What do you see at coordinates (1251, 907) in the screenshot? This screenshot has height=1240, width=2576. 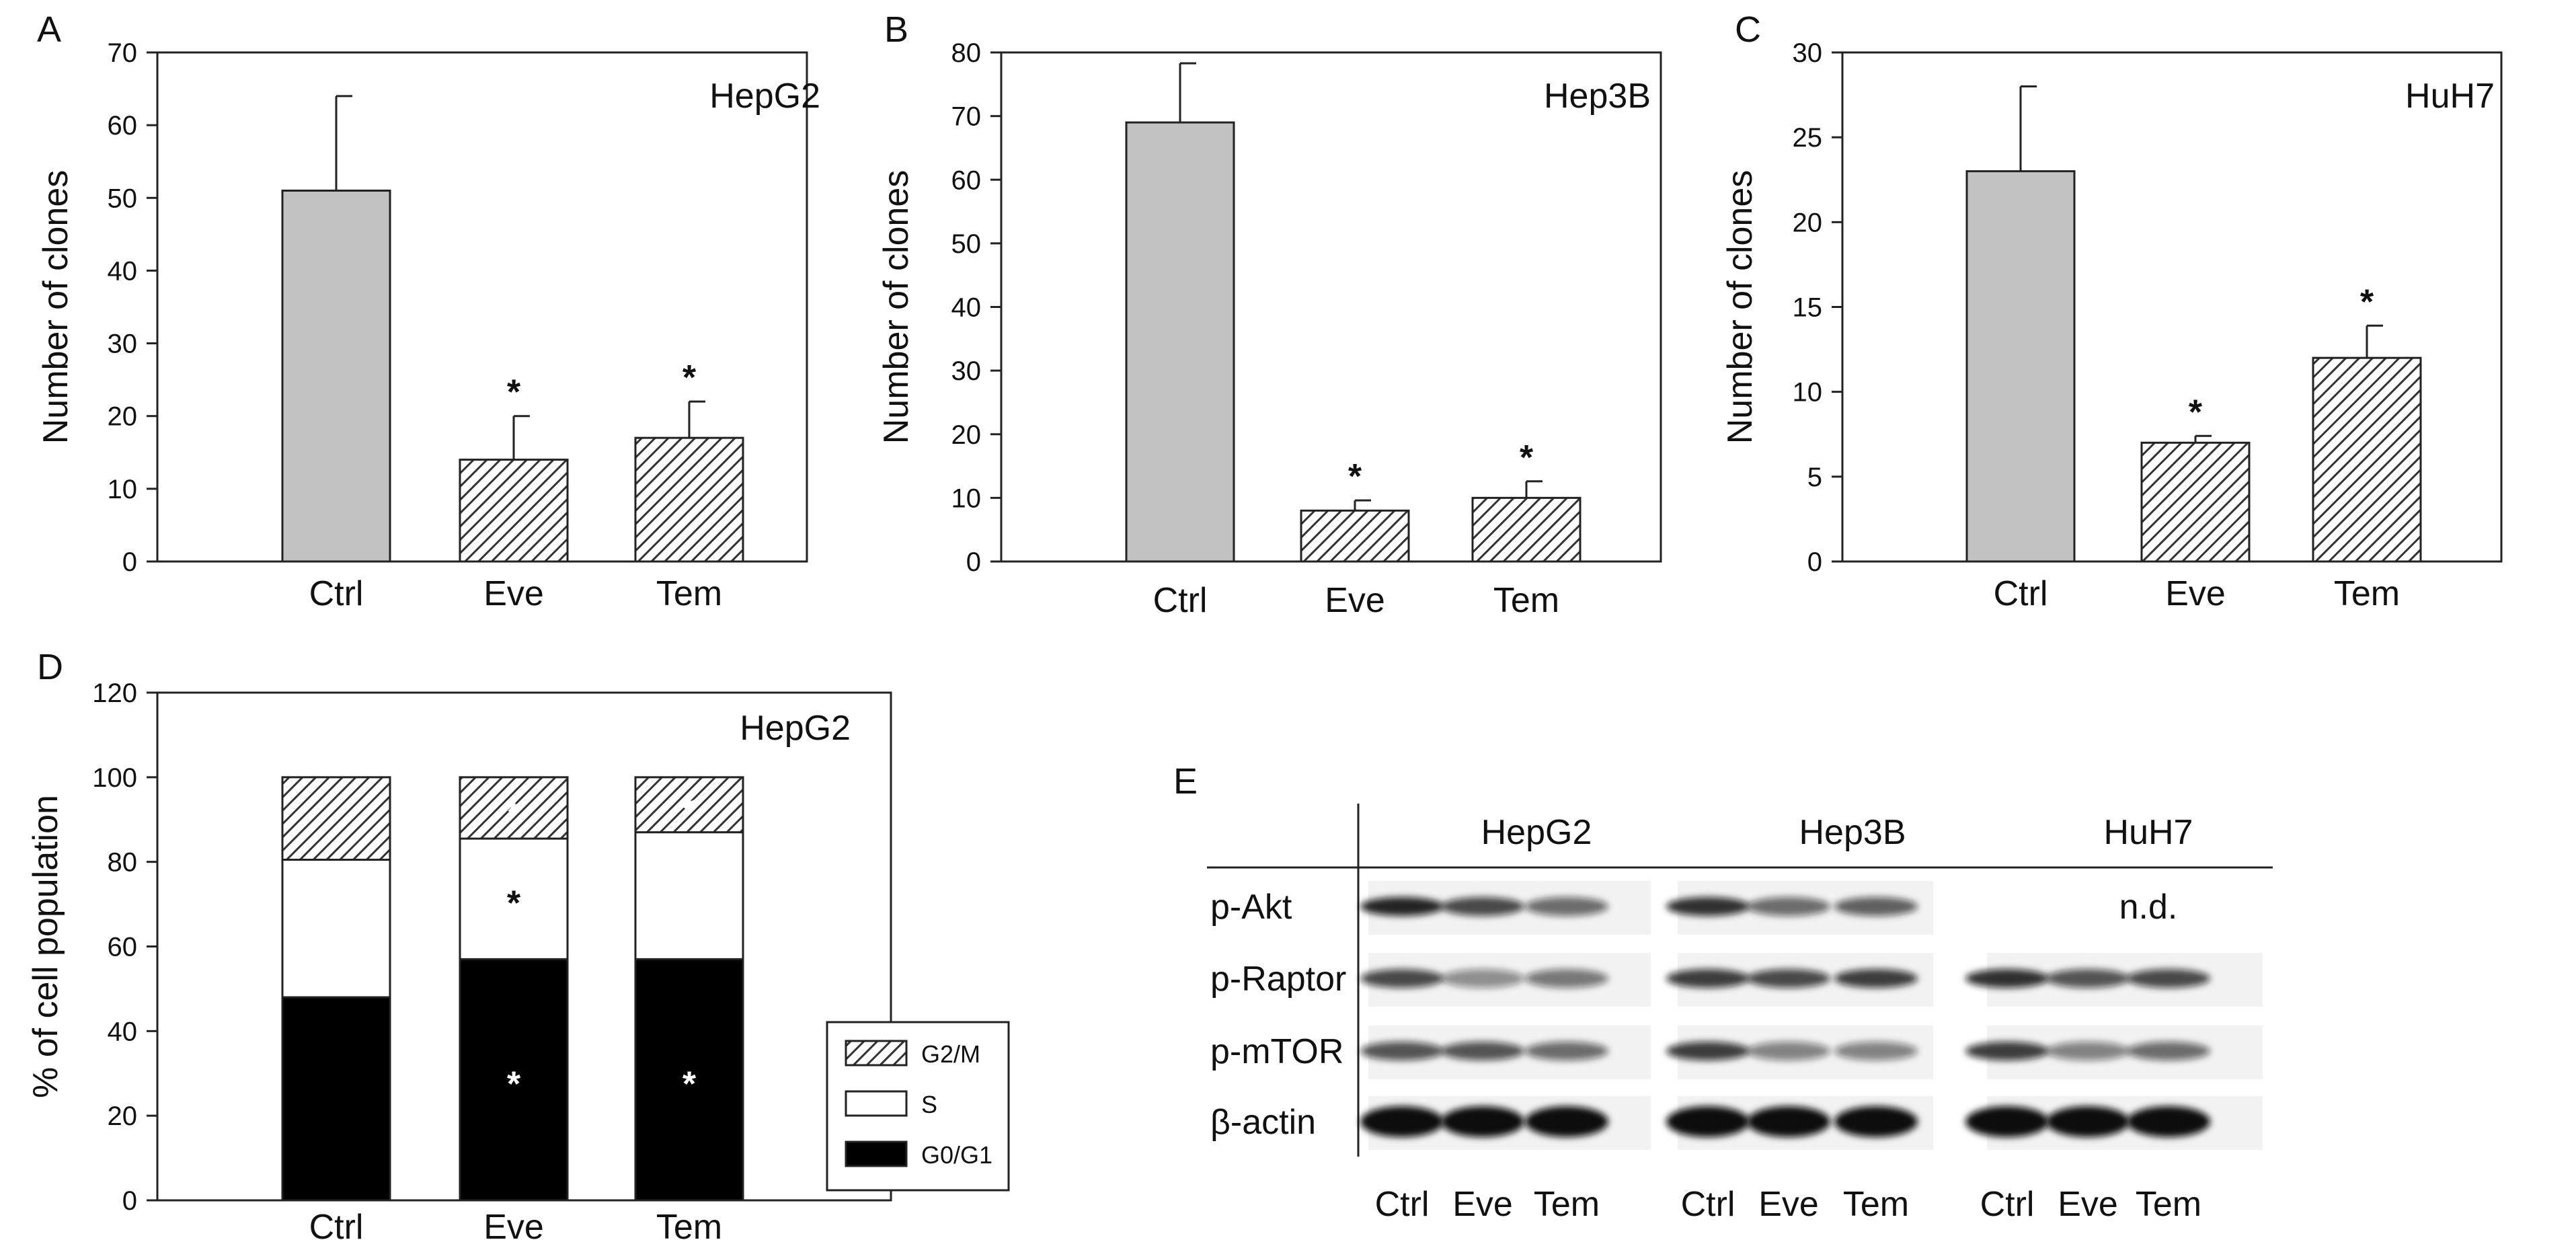 I see `blot-row-label: p-Akt` at bounding box center [1251, 907].